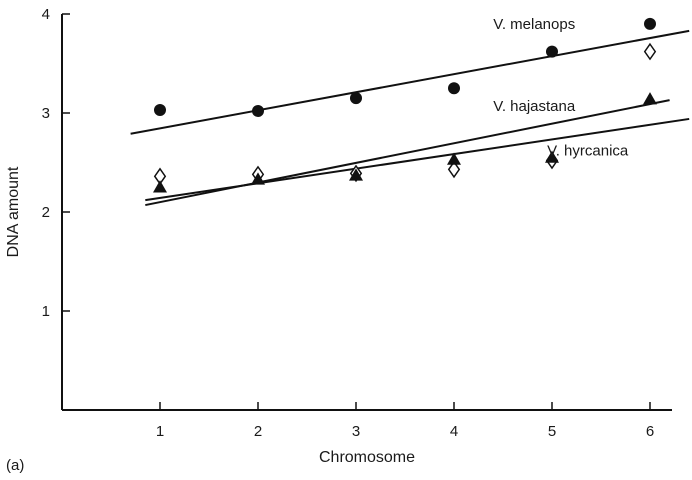 The image size is (692, 480). What do you see at coordinates (552, 51) in the screenshot?
I see `point-series0-x5` at bounding box center [552, 51].